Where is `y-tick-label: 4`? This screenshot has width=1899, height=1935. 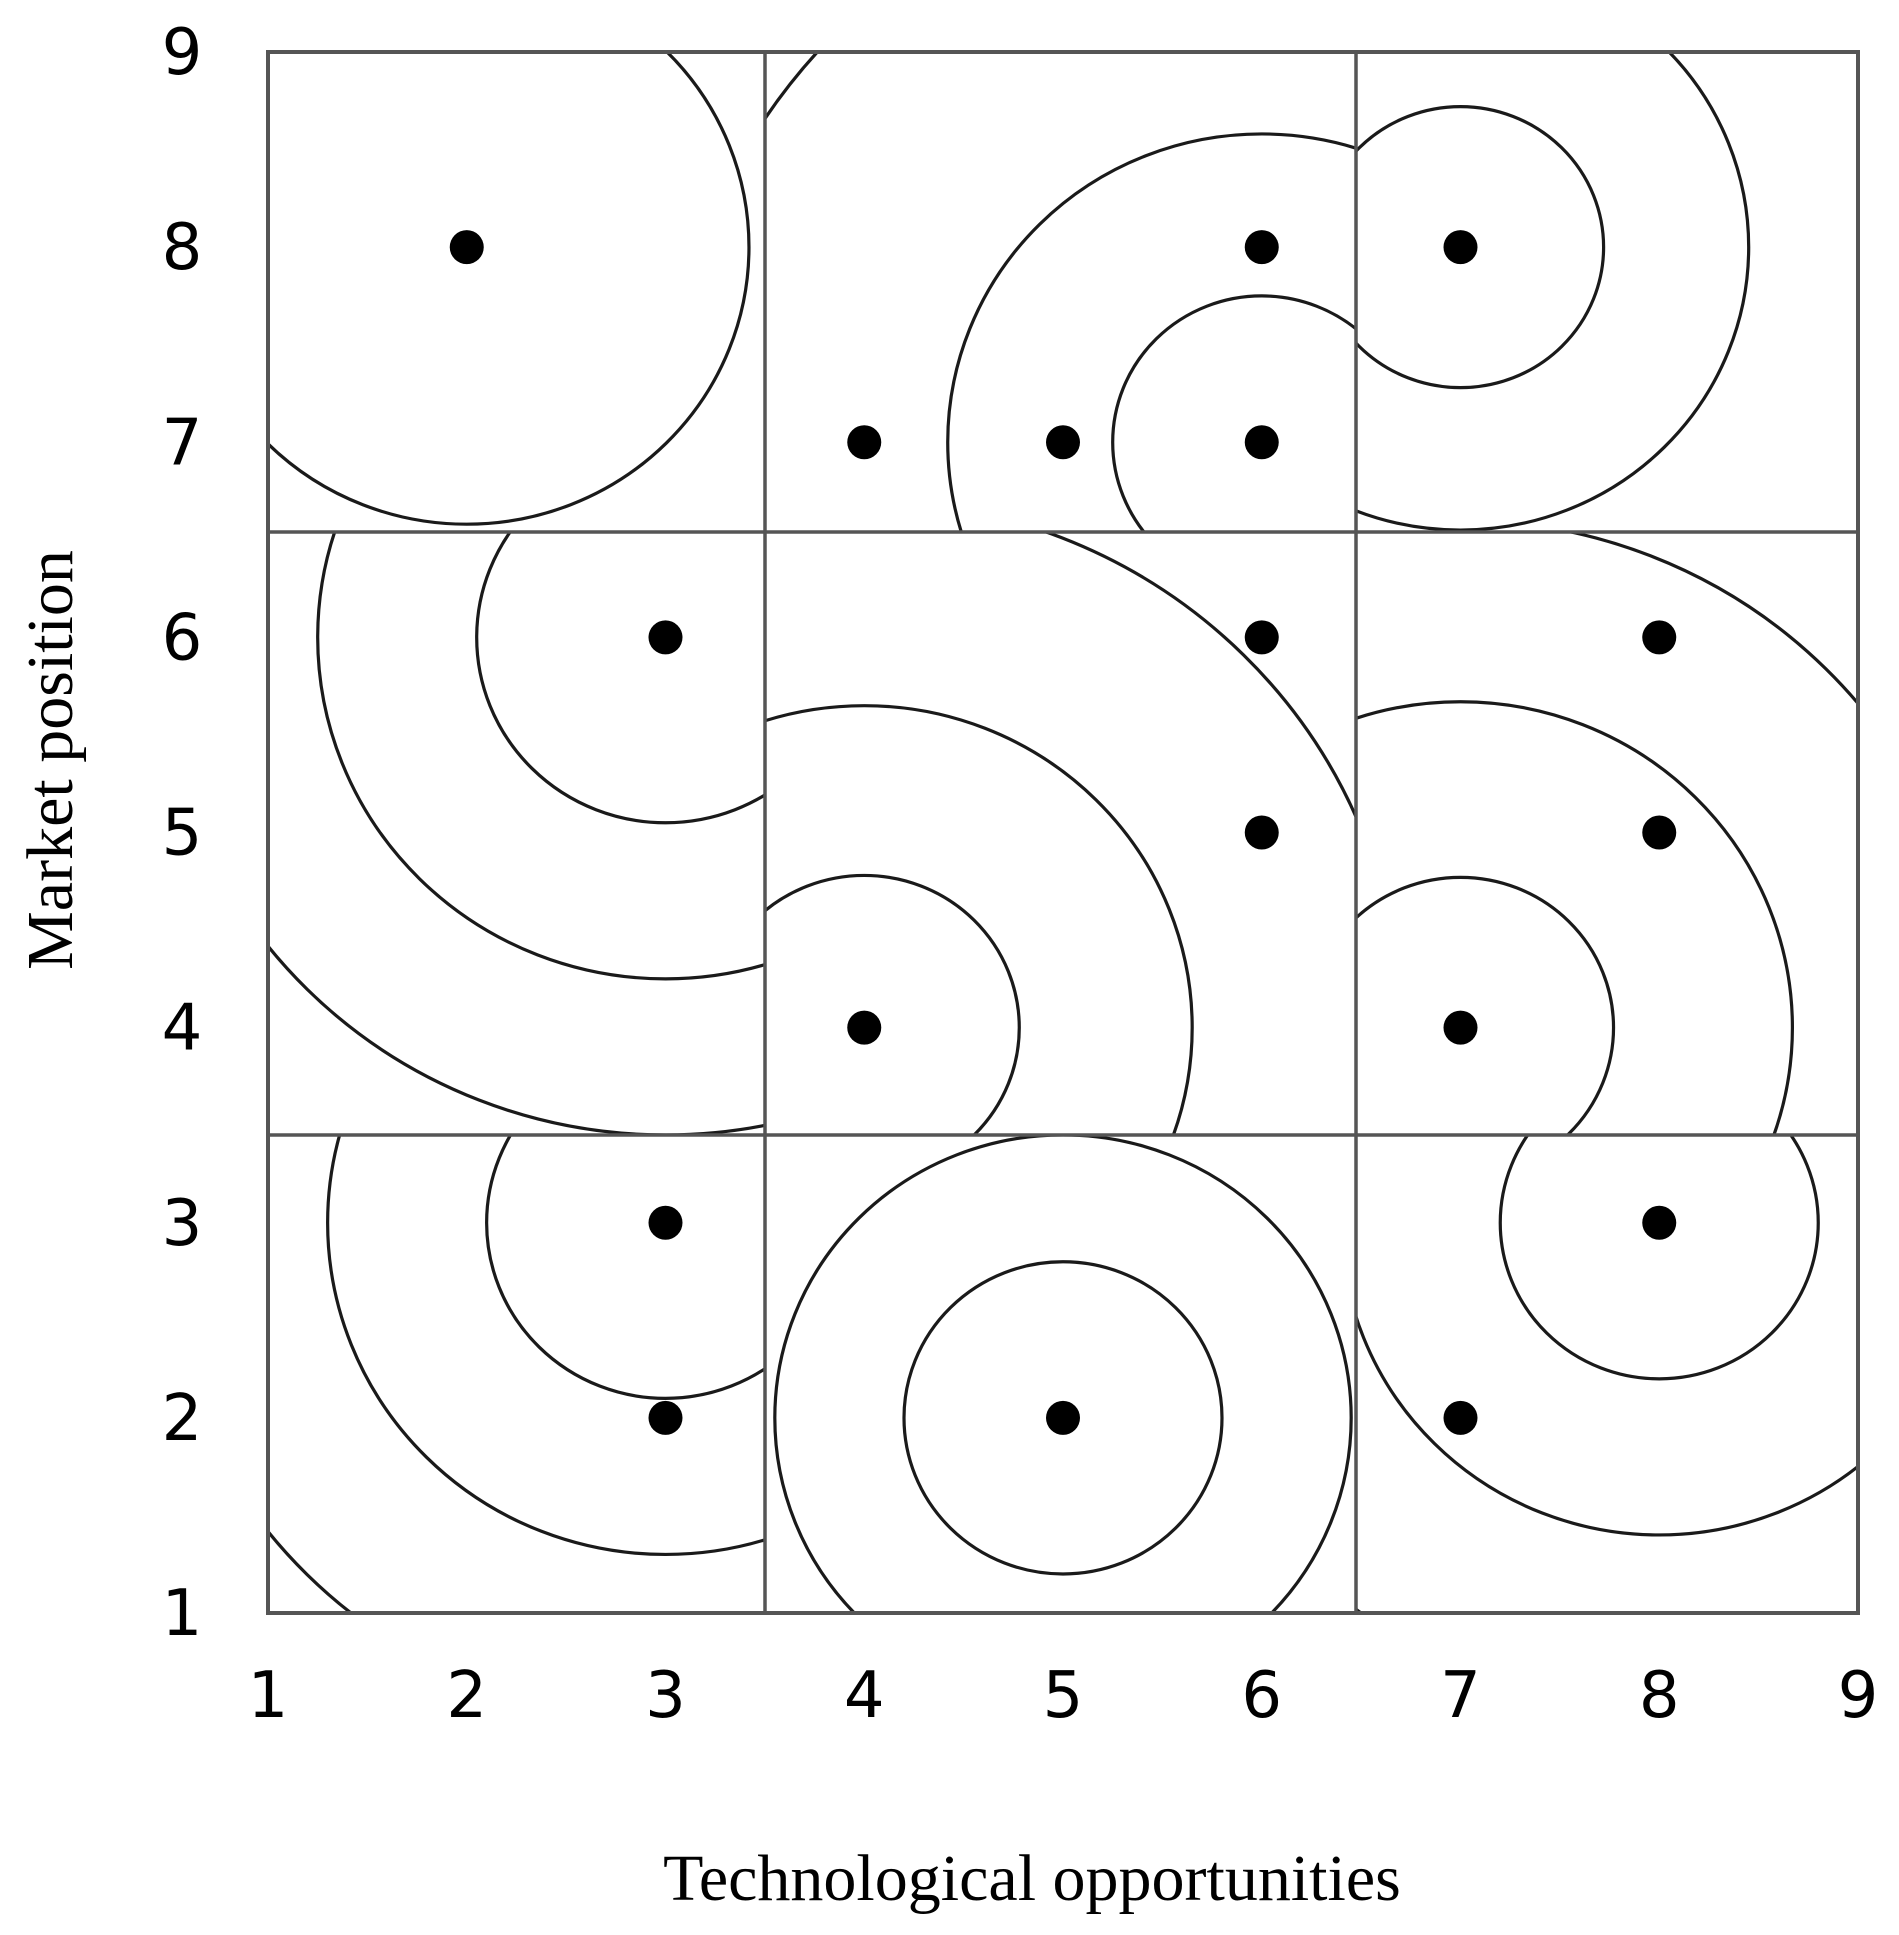
y-tick-label: 4 is located at coordinates (182, 1029).